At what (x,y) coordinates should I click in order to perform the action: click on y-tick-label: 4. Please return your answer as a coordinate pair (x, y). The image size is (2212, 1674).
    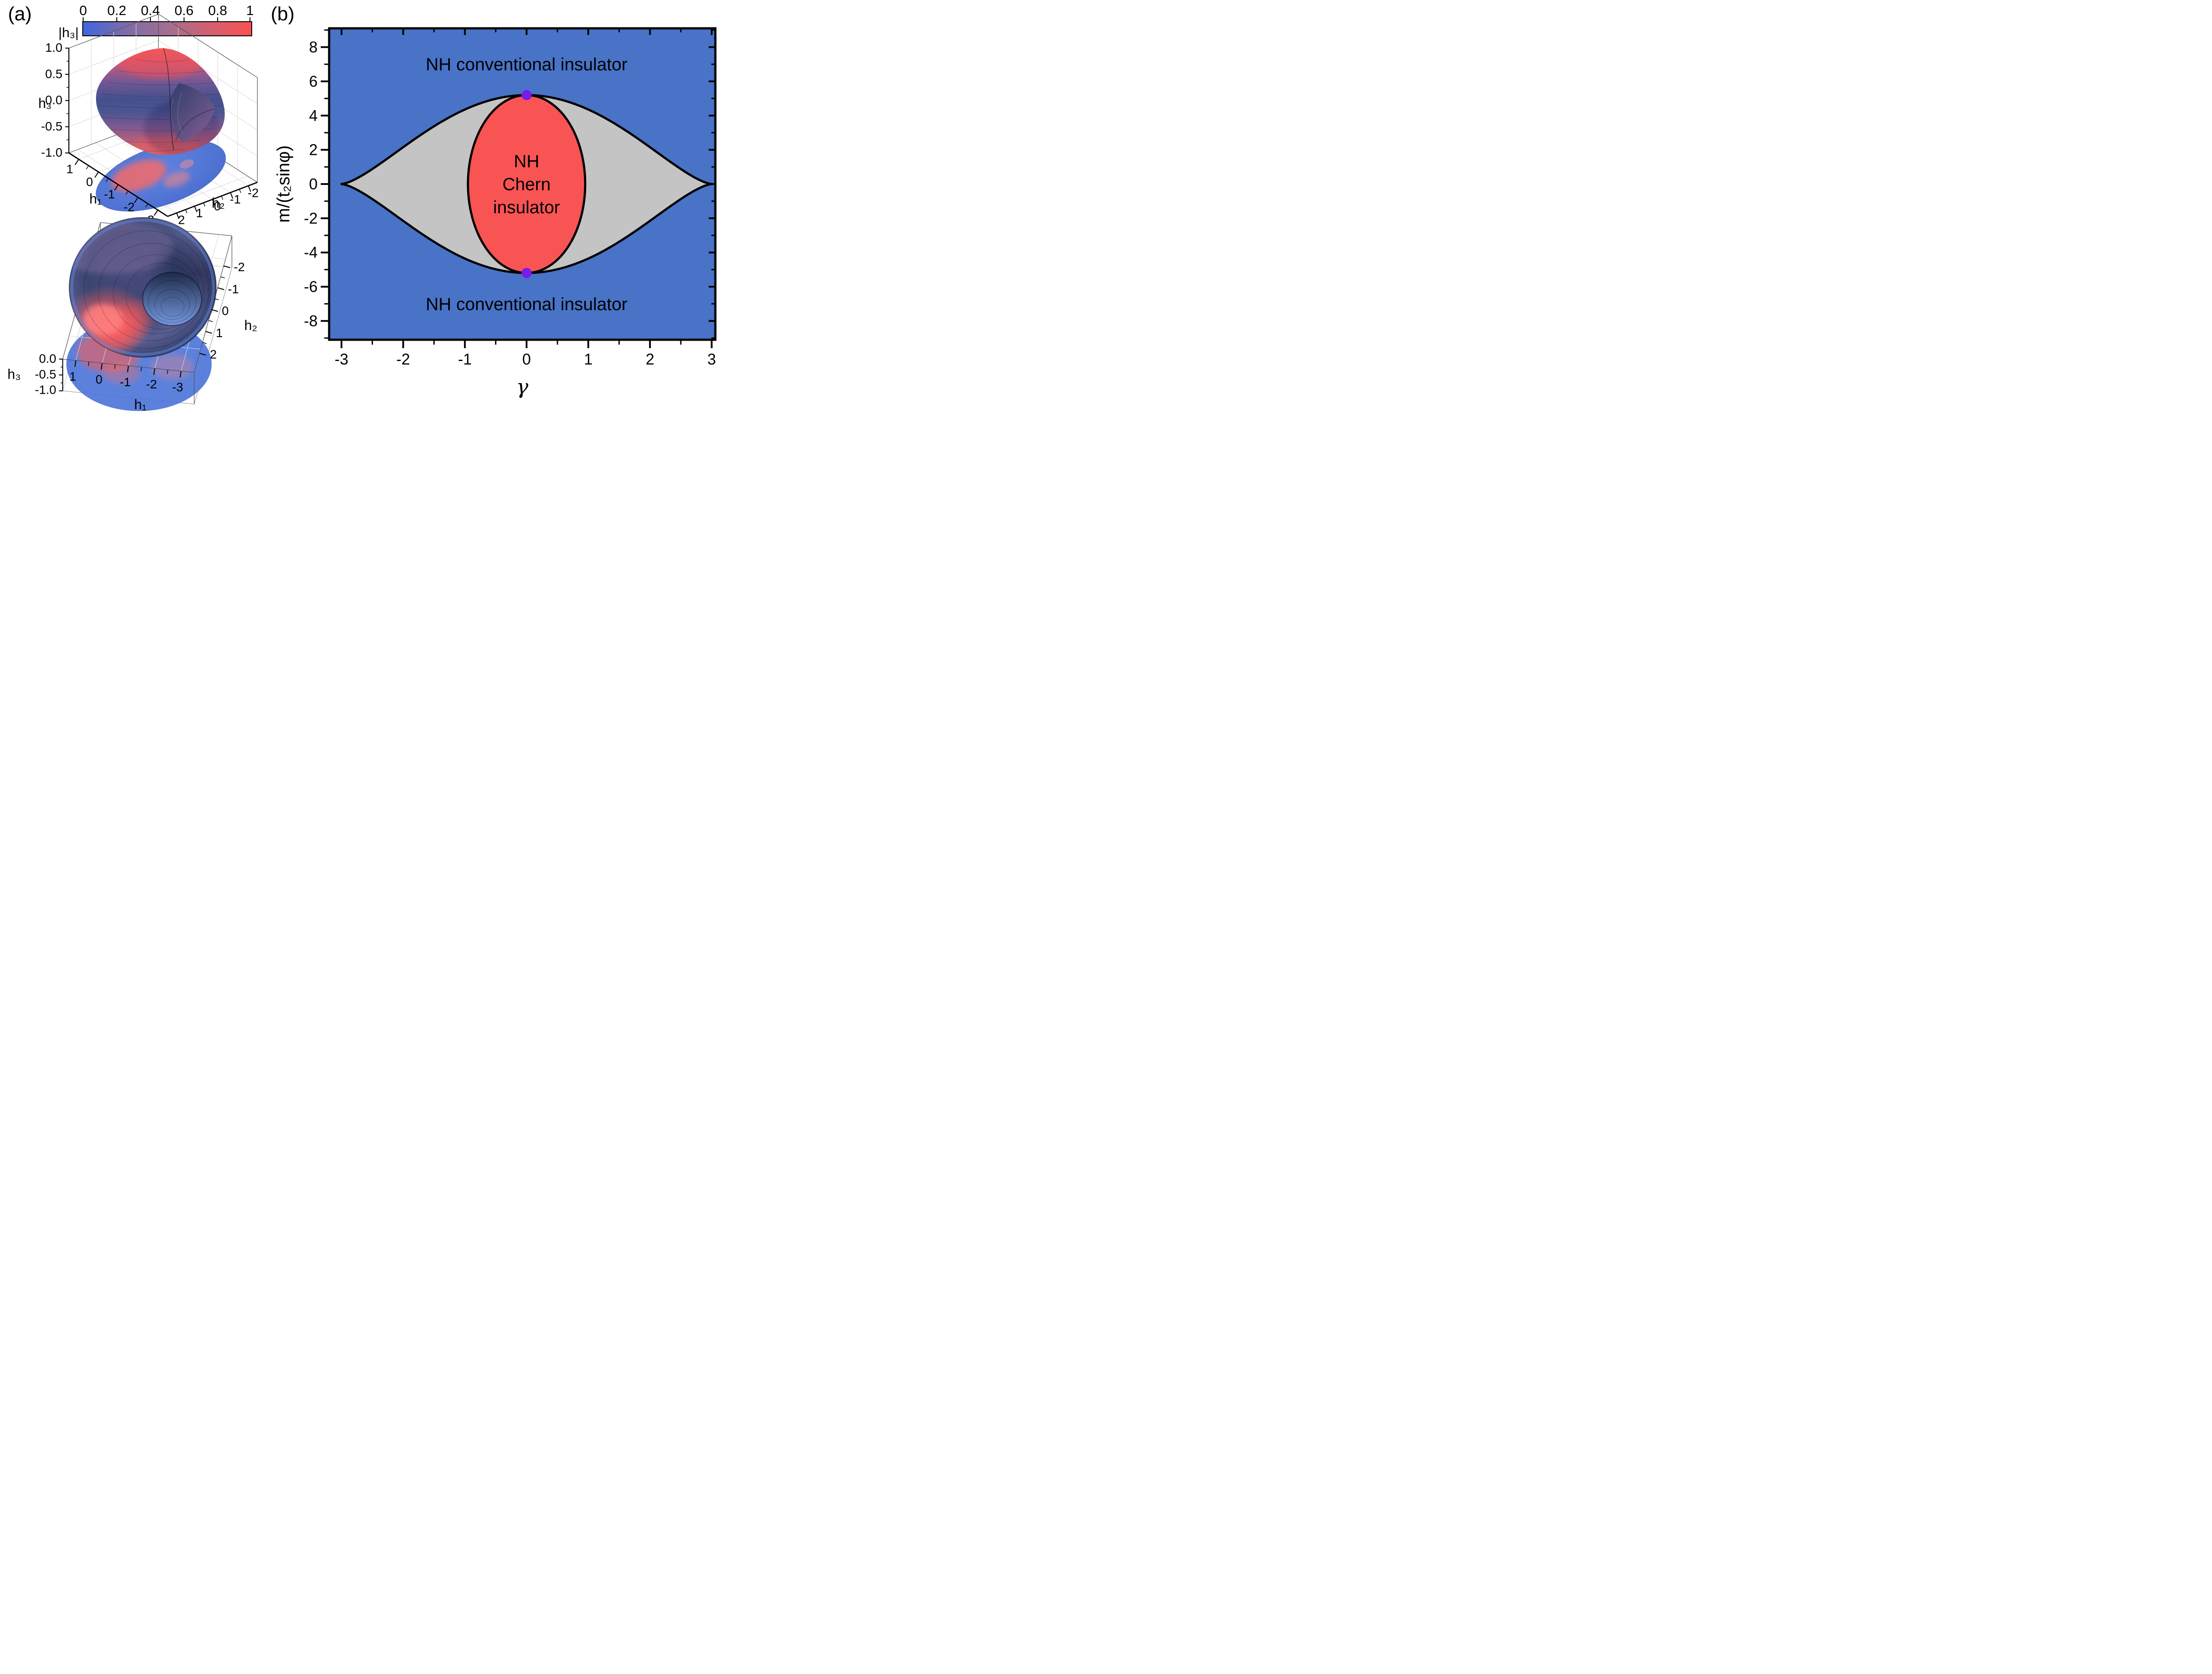
    Looking at the image, I should click on (314, 115).